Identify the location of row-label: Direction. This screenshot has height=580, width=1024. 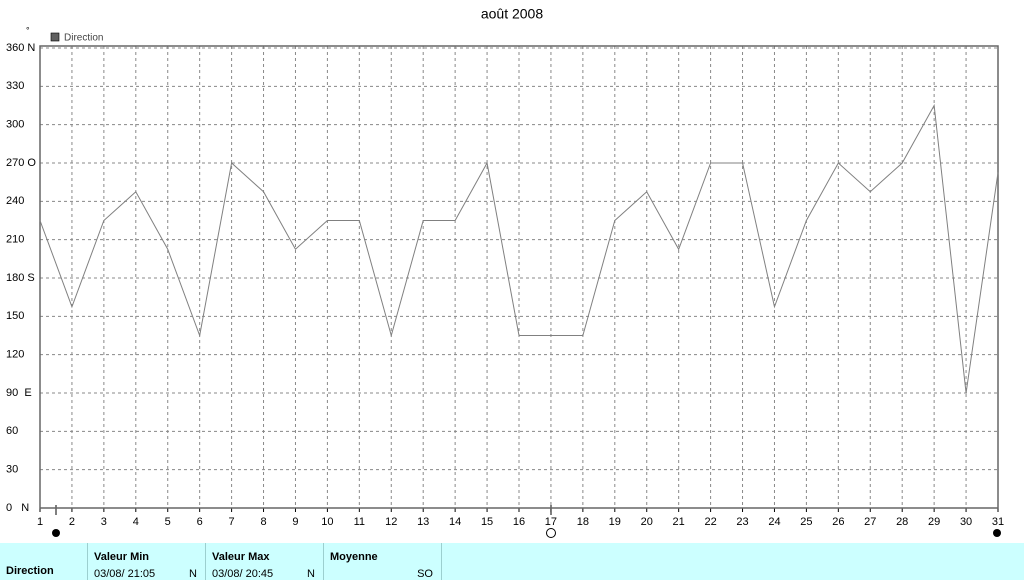
(30, 571).